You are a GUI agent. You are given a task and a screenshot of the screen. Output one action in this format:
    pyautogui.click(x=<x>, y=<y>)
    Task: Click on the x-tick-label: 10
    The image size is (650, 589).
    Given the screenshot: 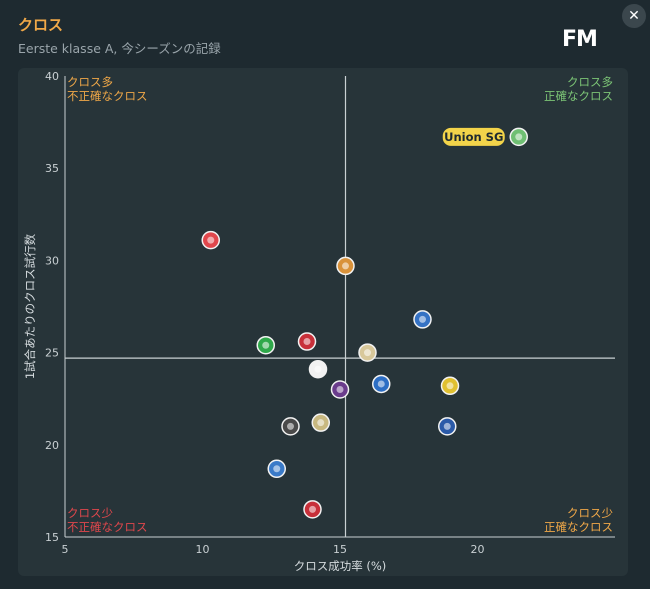 What is the action you would take?
    pyautogui.click(x=203, y=549)
    